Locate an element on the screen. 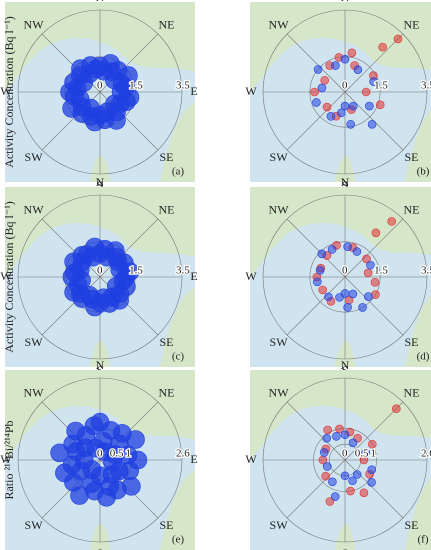 This screenshot has height=550, width=431. direction-label: E is located at coordinates (193, 459).